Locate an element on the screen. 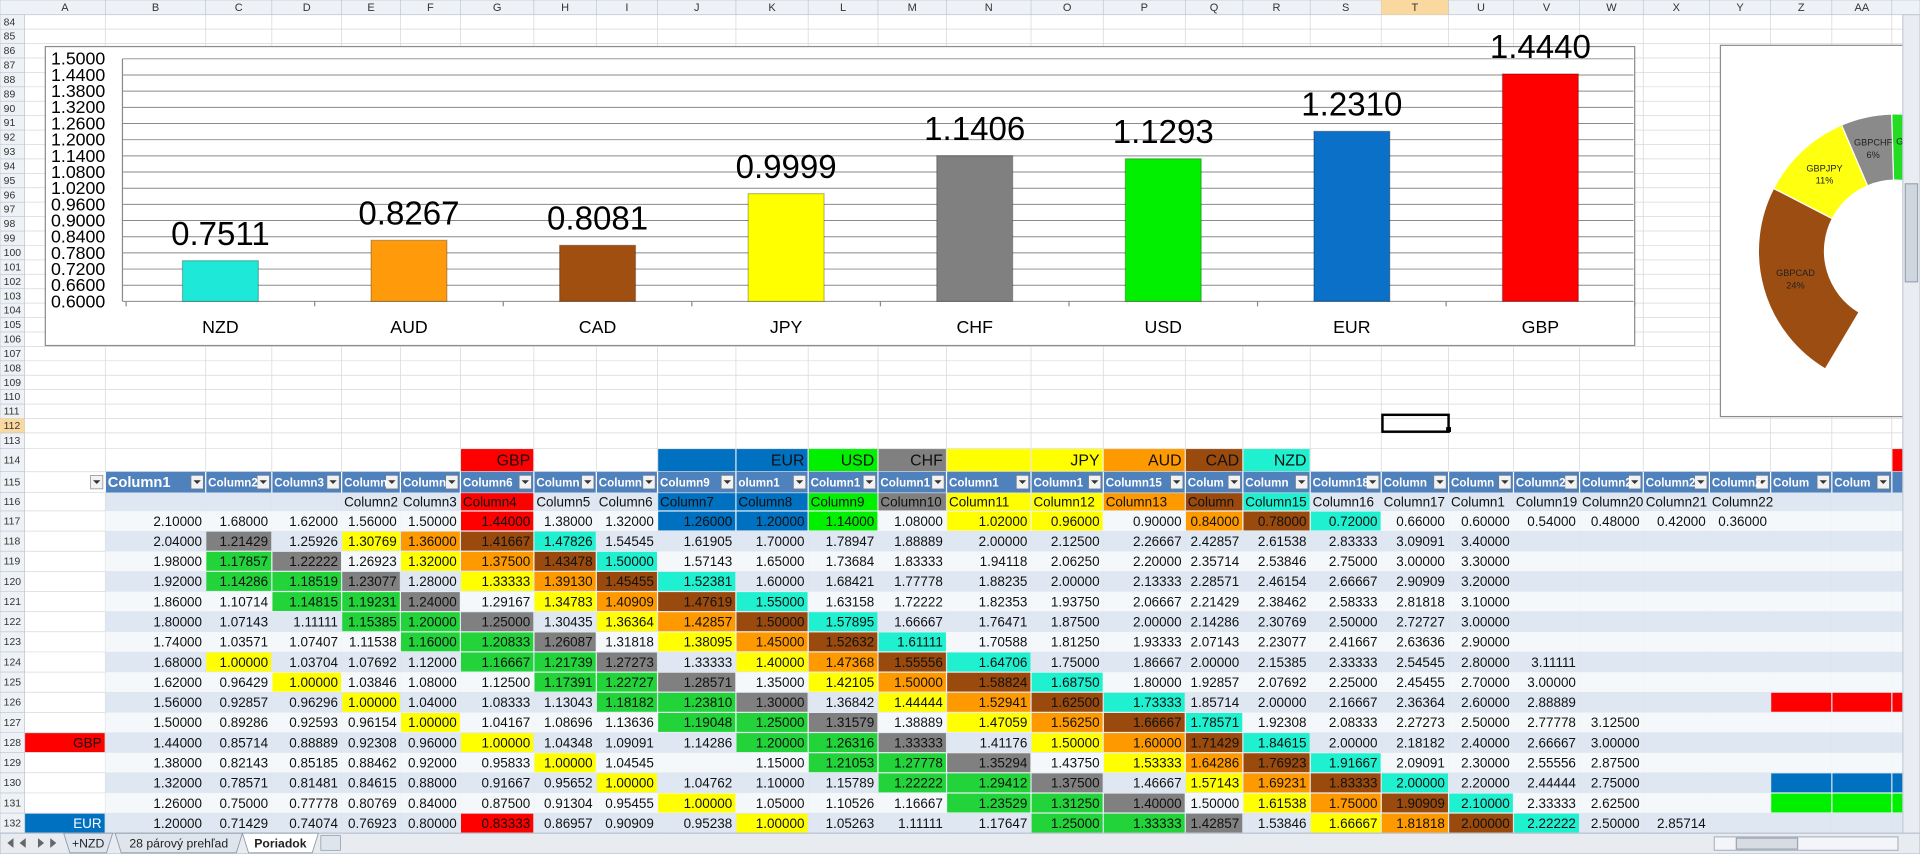 The height and width of the screenshot is (854, 1920). cell: 1.32000 is located at coordinates (432, 561).